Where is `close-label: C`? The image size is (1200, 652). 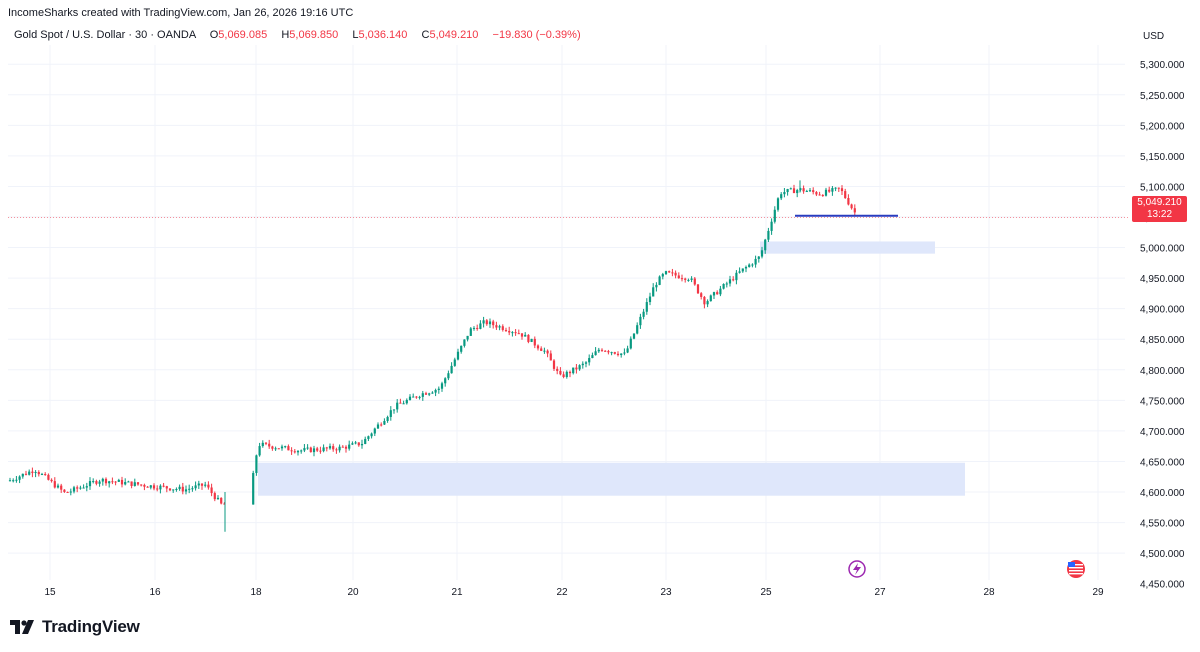
close-label: C is located at coordinates (425, 35).